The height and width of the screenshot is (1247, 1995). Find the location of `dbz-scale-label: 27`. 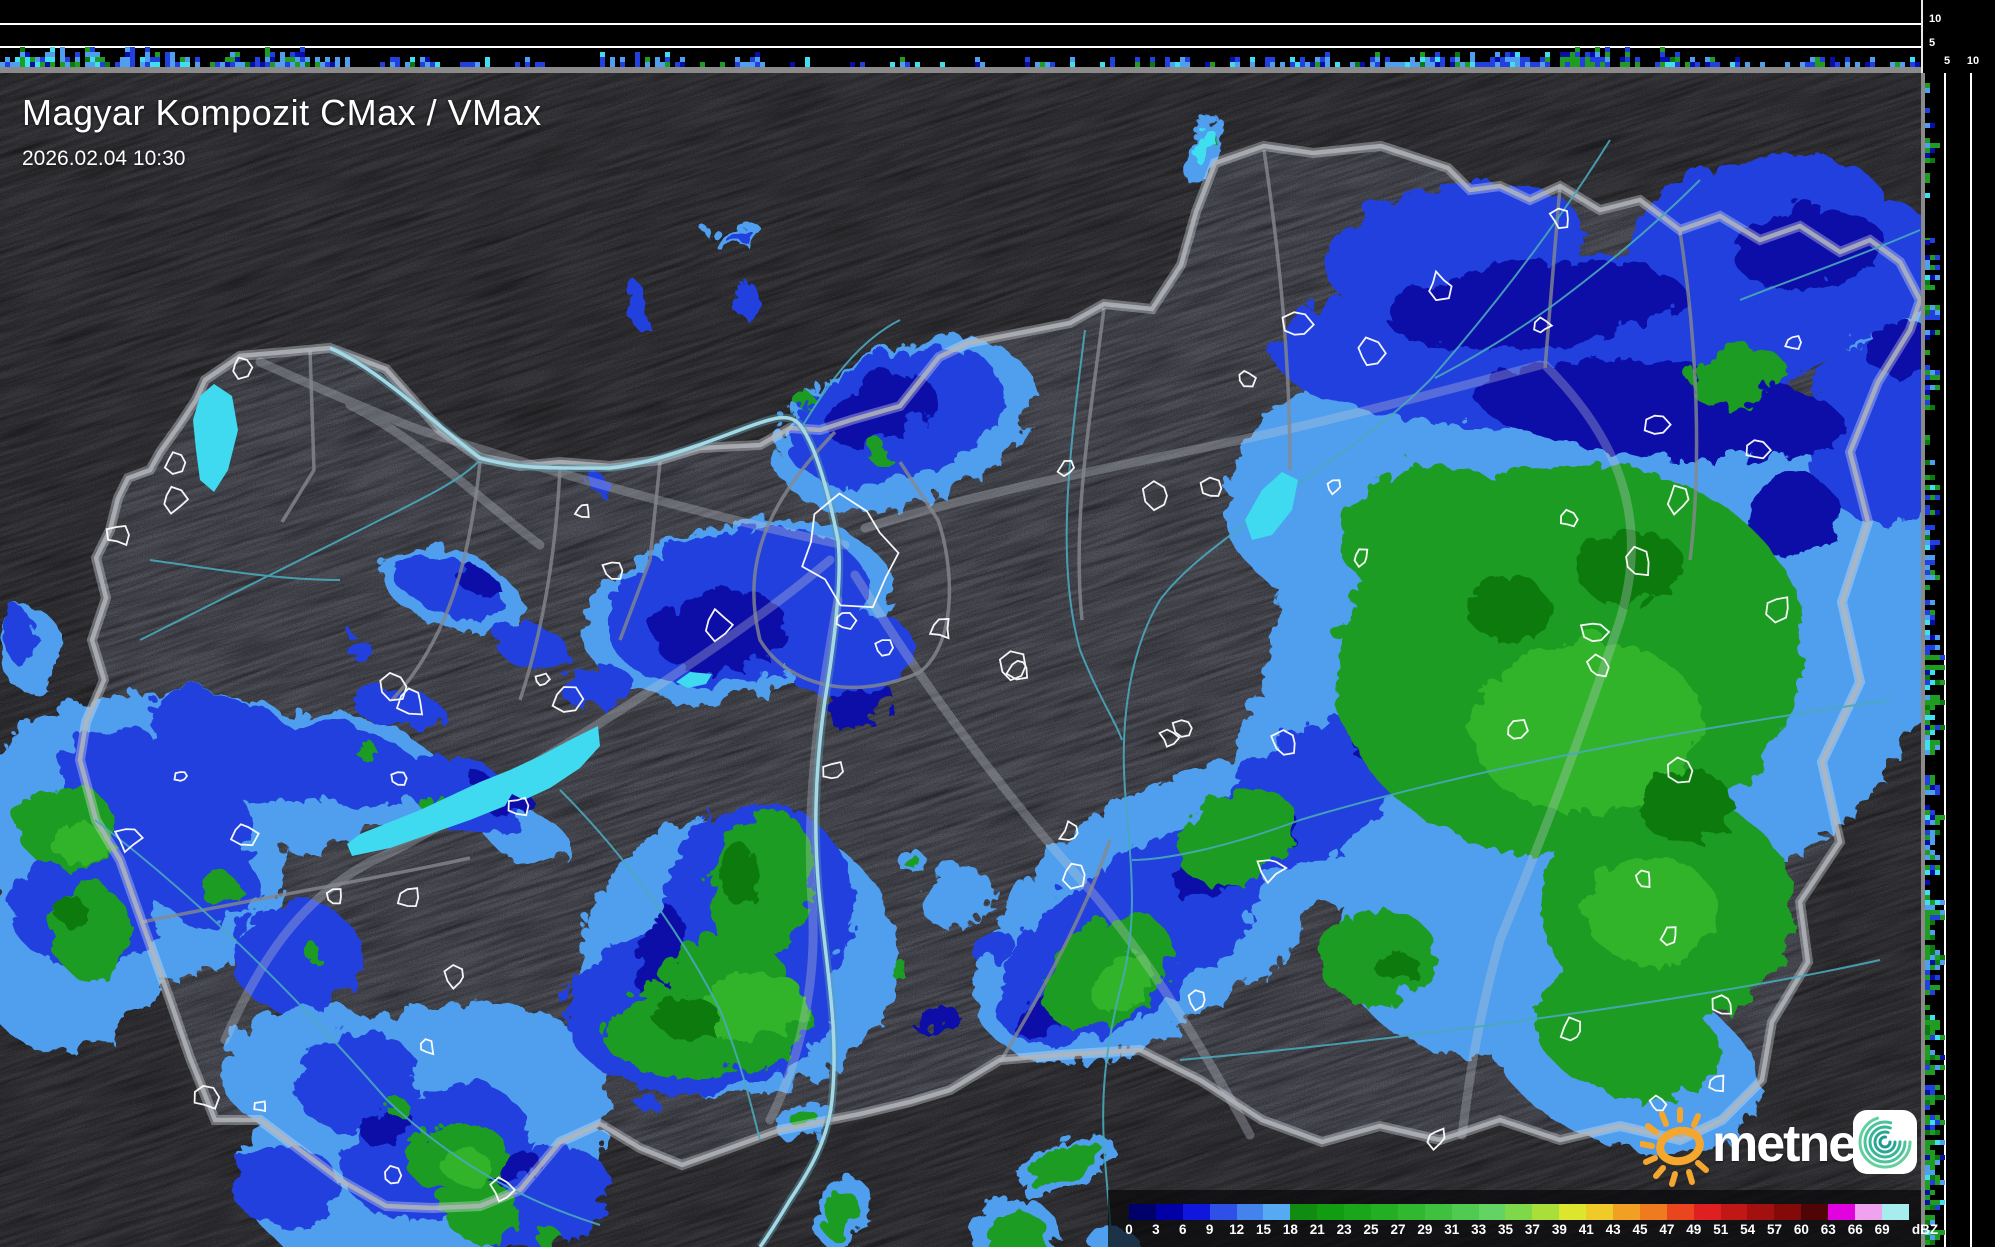

dbz-scale-label: 27 is located at coordinates (1398, 1229).